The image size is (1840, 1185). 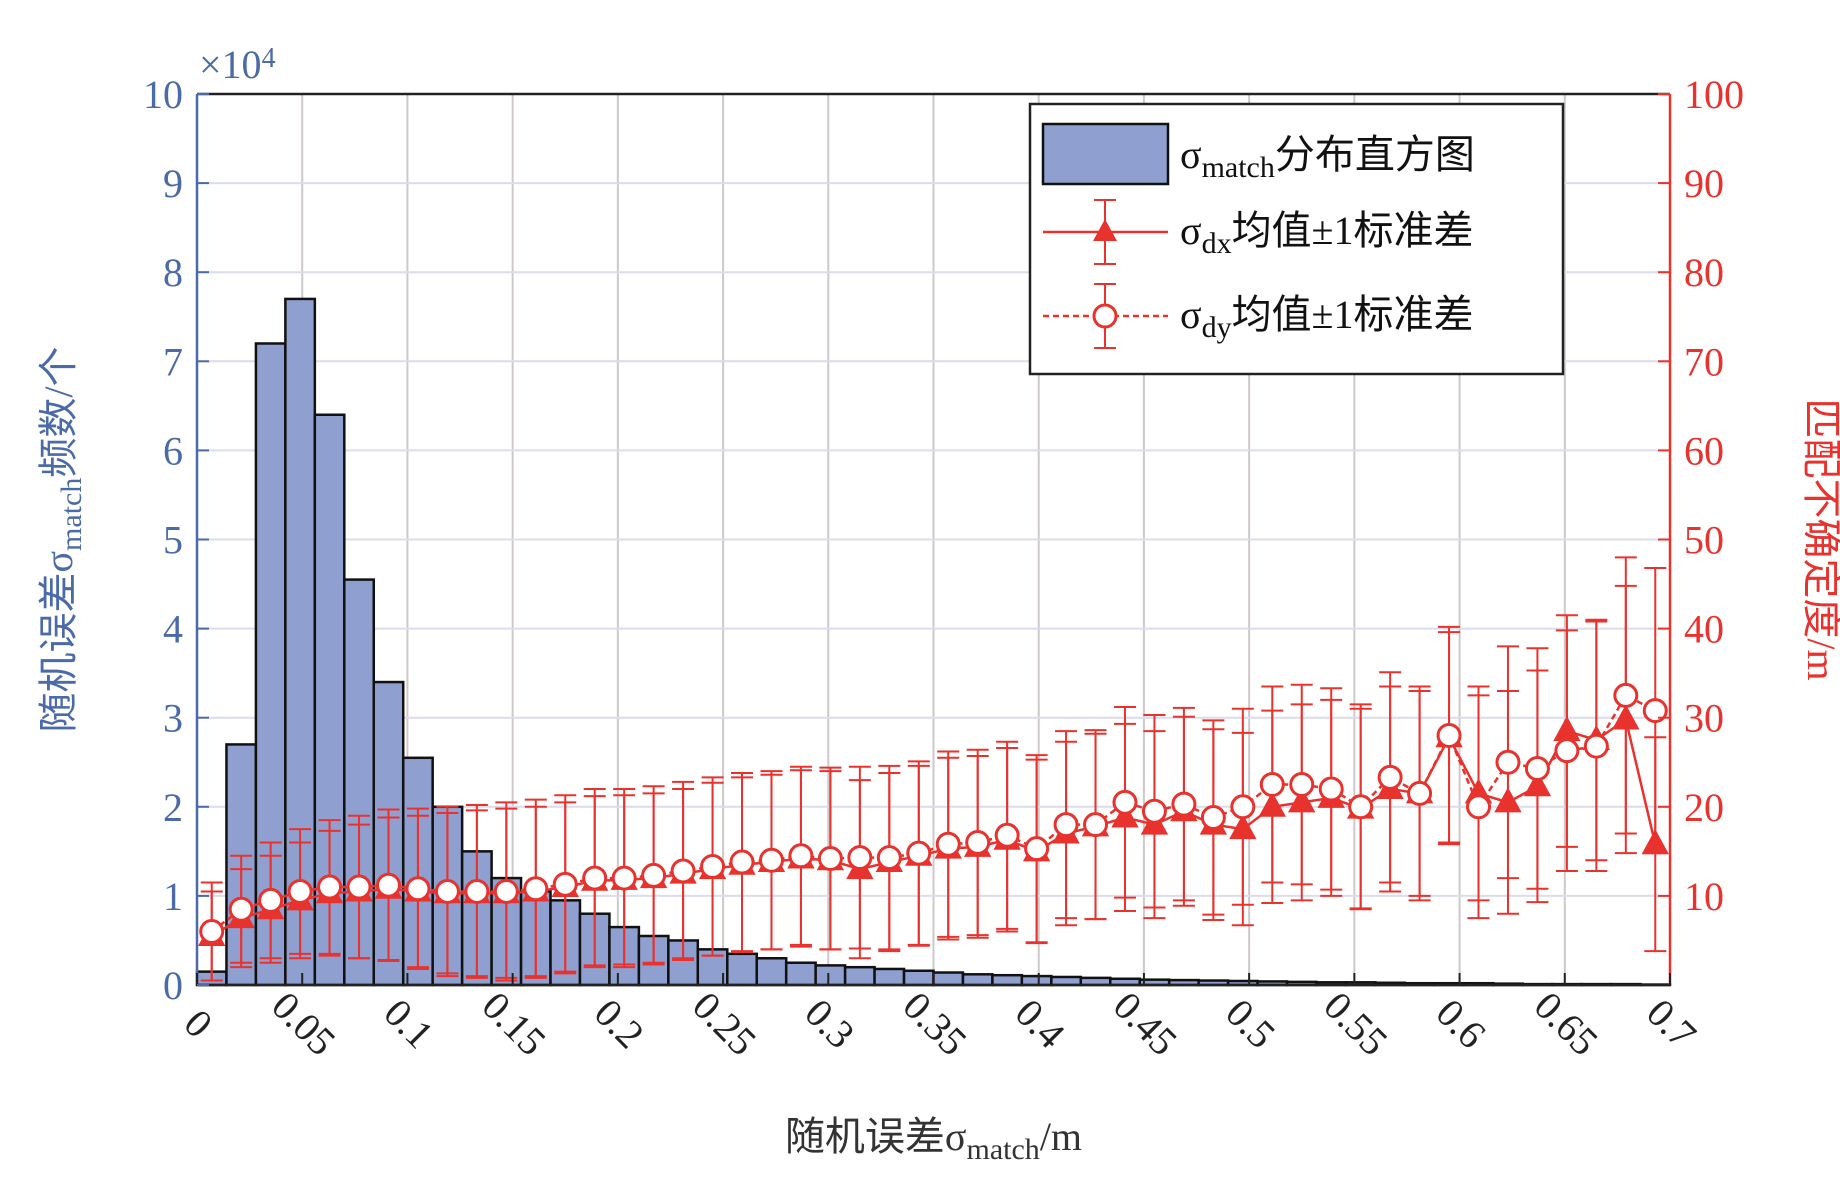 I want to click on x-tick-label: 0.7, so click(x=1671, y=1023).